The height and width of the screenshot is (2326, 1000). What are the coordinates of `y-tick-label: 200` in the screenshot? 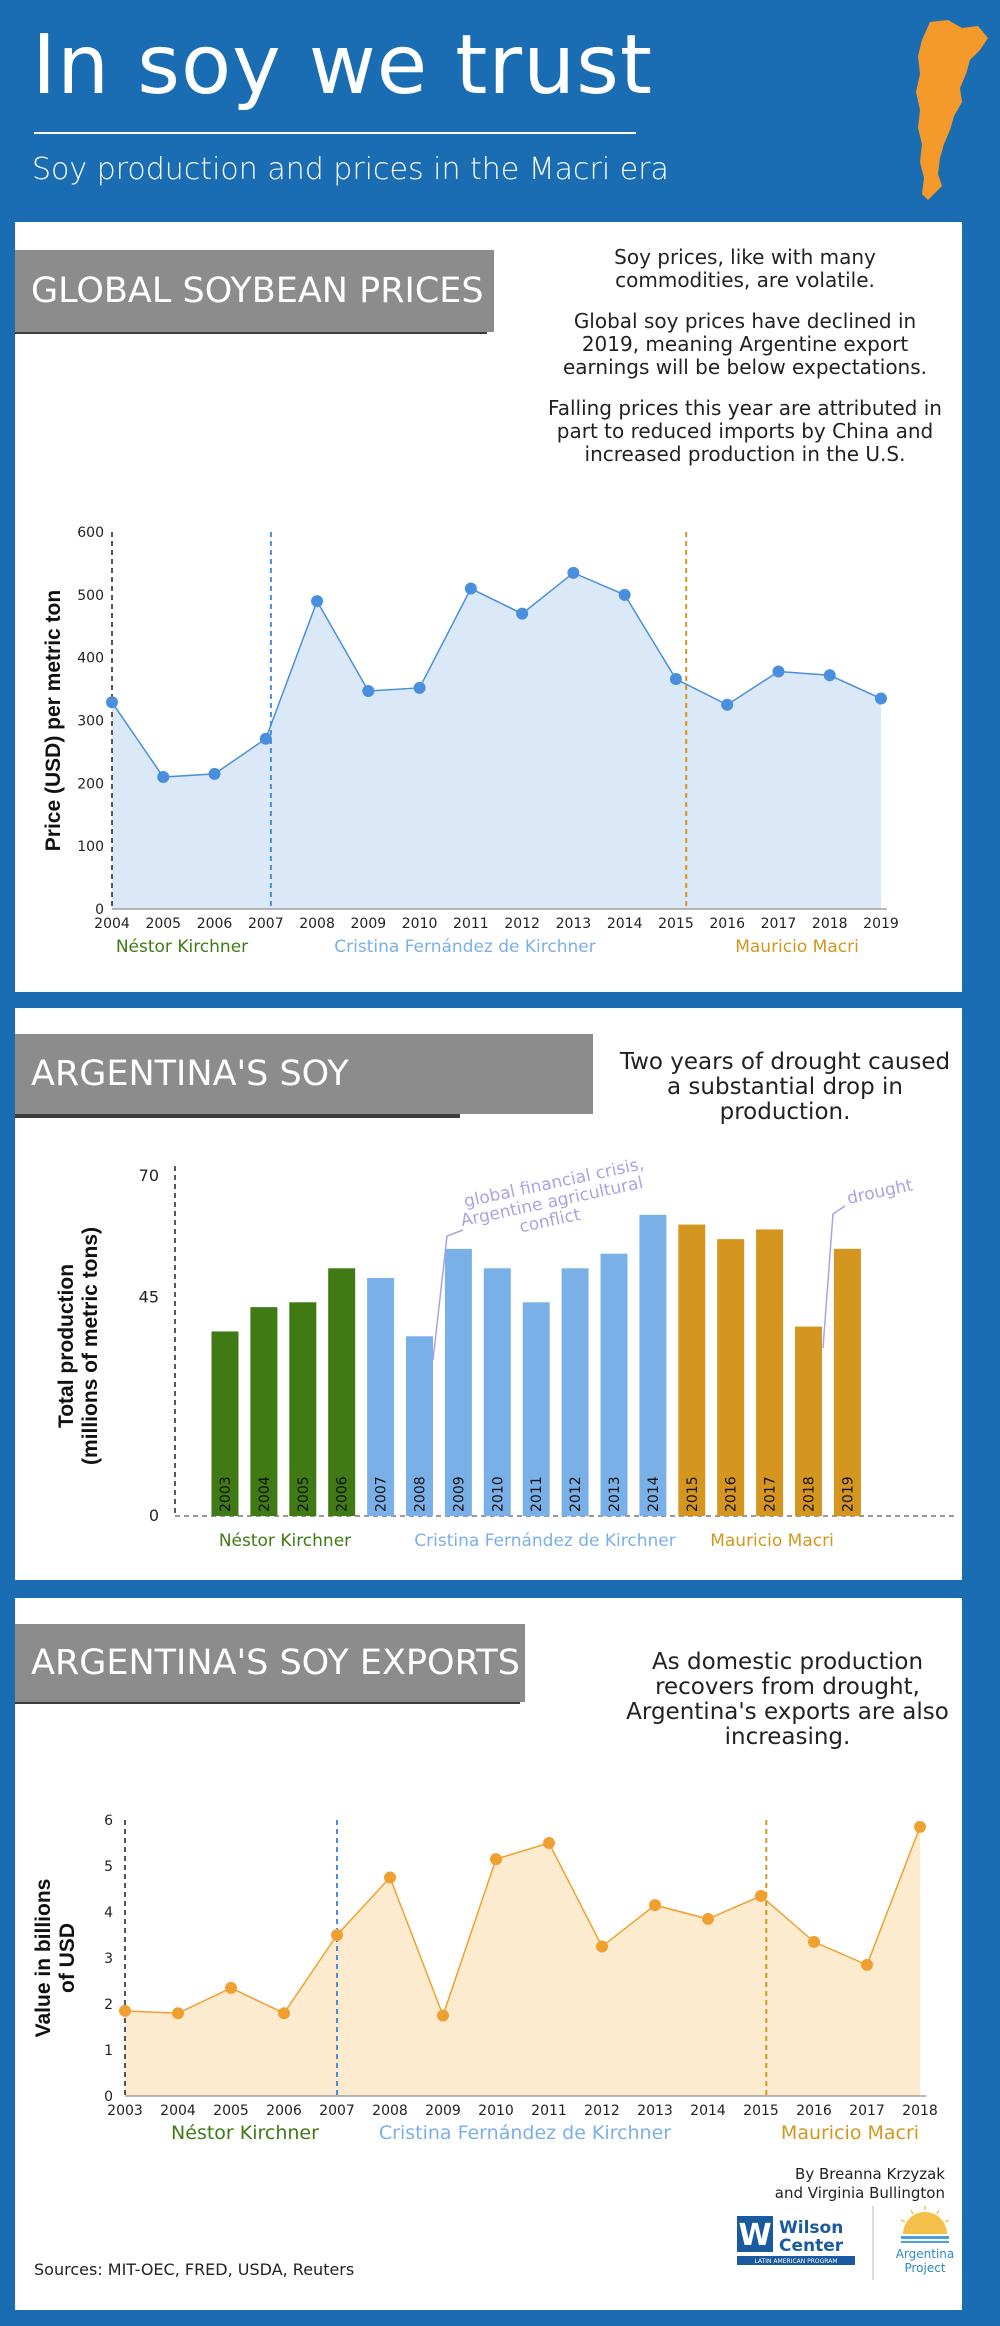 It's located at (90, 784).